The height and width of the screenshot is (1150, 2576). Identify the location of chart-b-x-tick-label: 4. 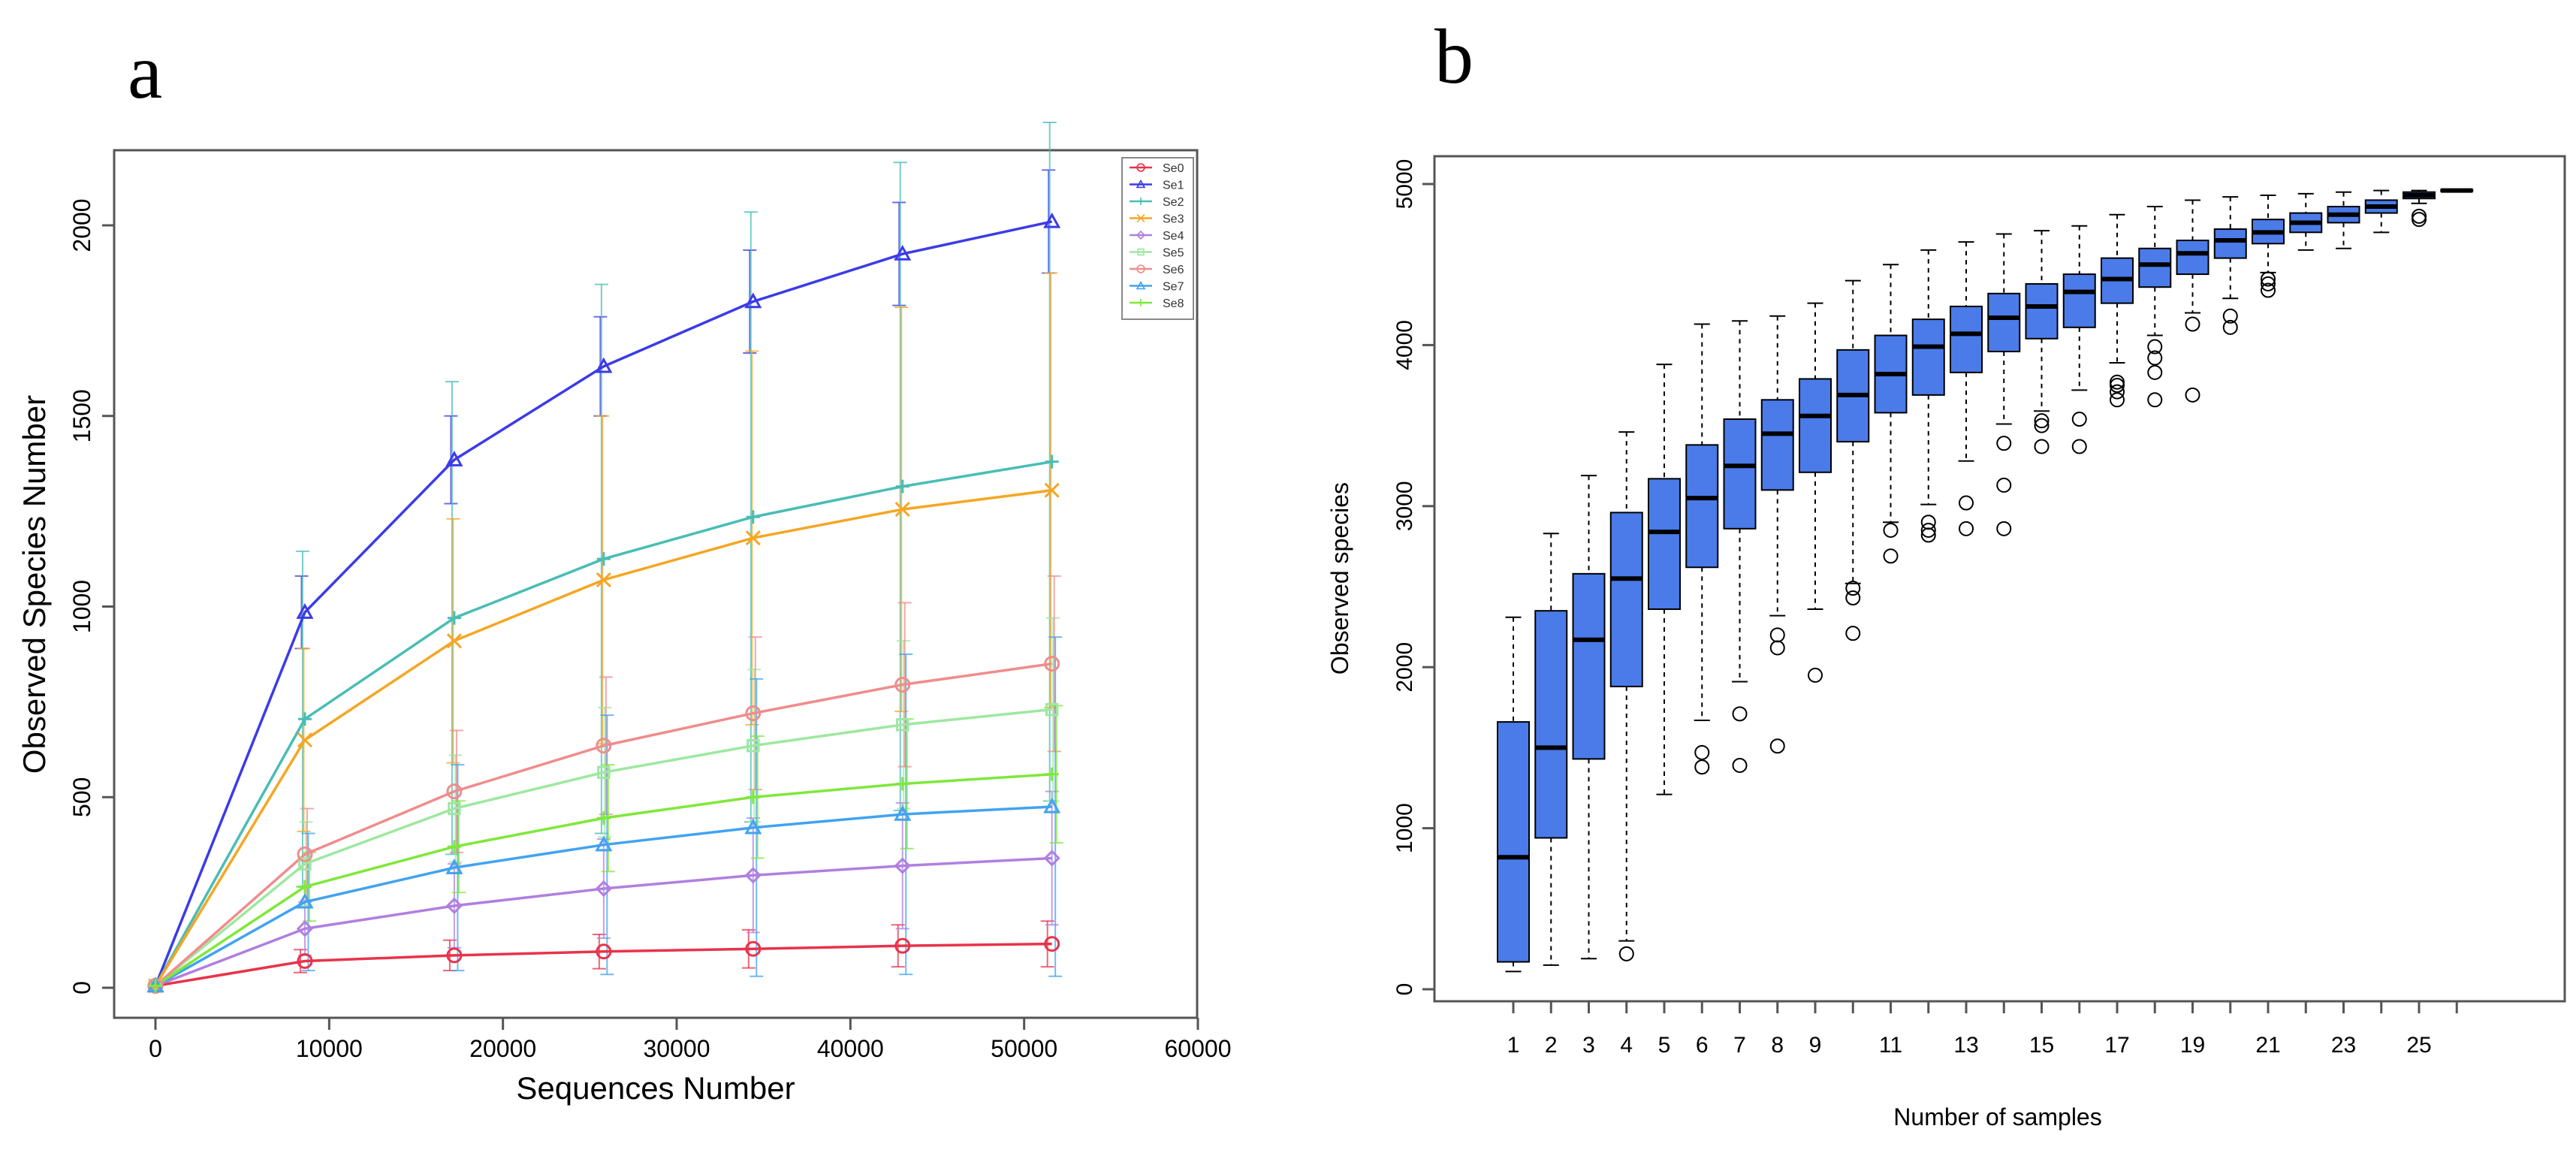
(1626, 1045).